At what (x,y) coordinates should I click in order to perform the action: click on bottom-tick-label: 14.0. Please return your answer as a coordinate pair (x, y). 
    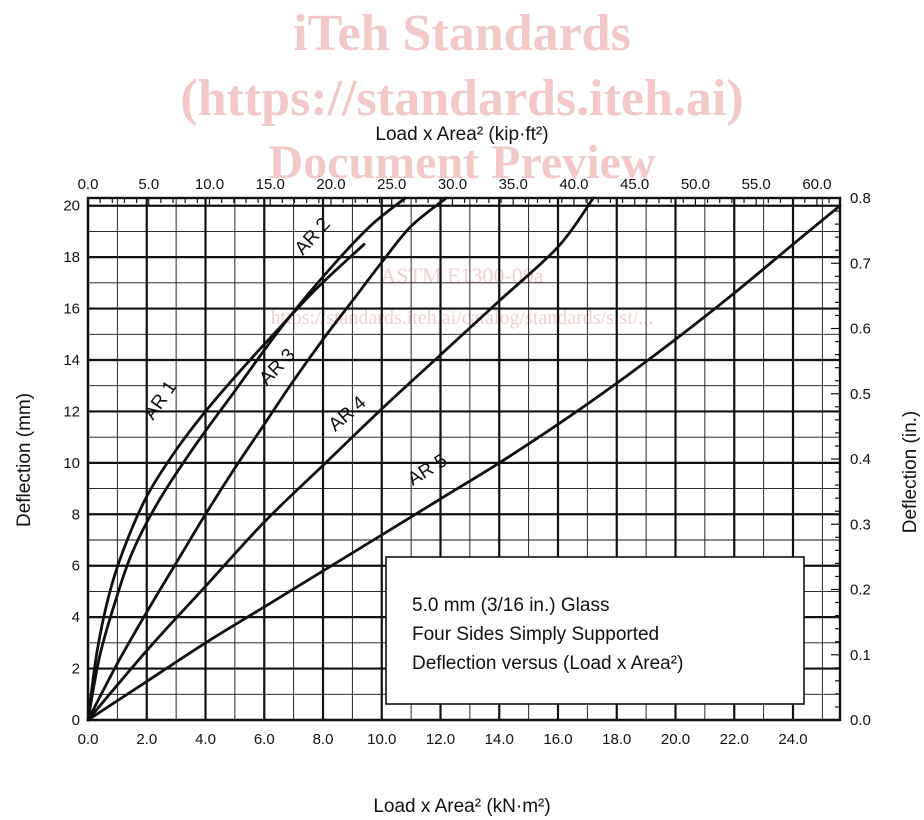
    Looking at the image, I should click on (499, 739).